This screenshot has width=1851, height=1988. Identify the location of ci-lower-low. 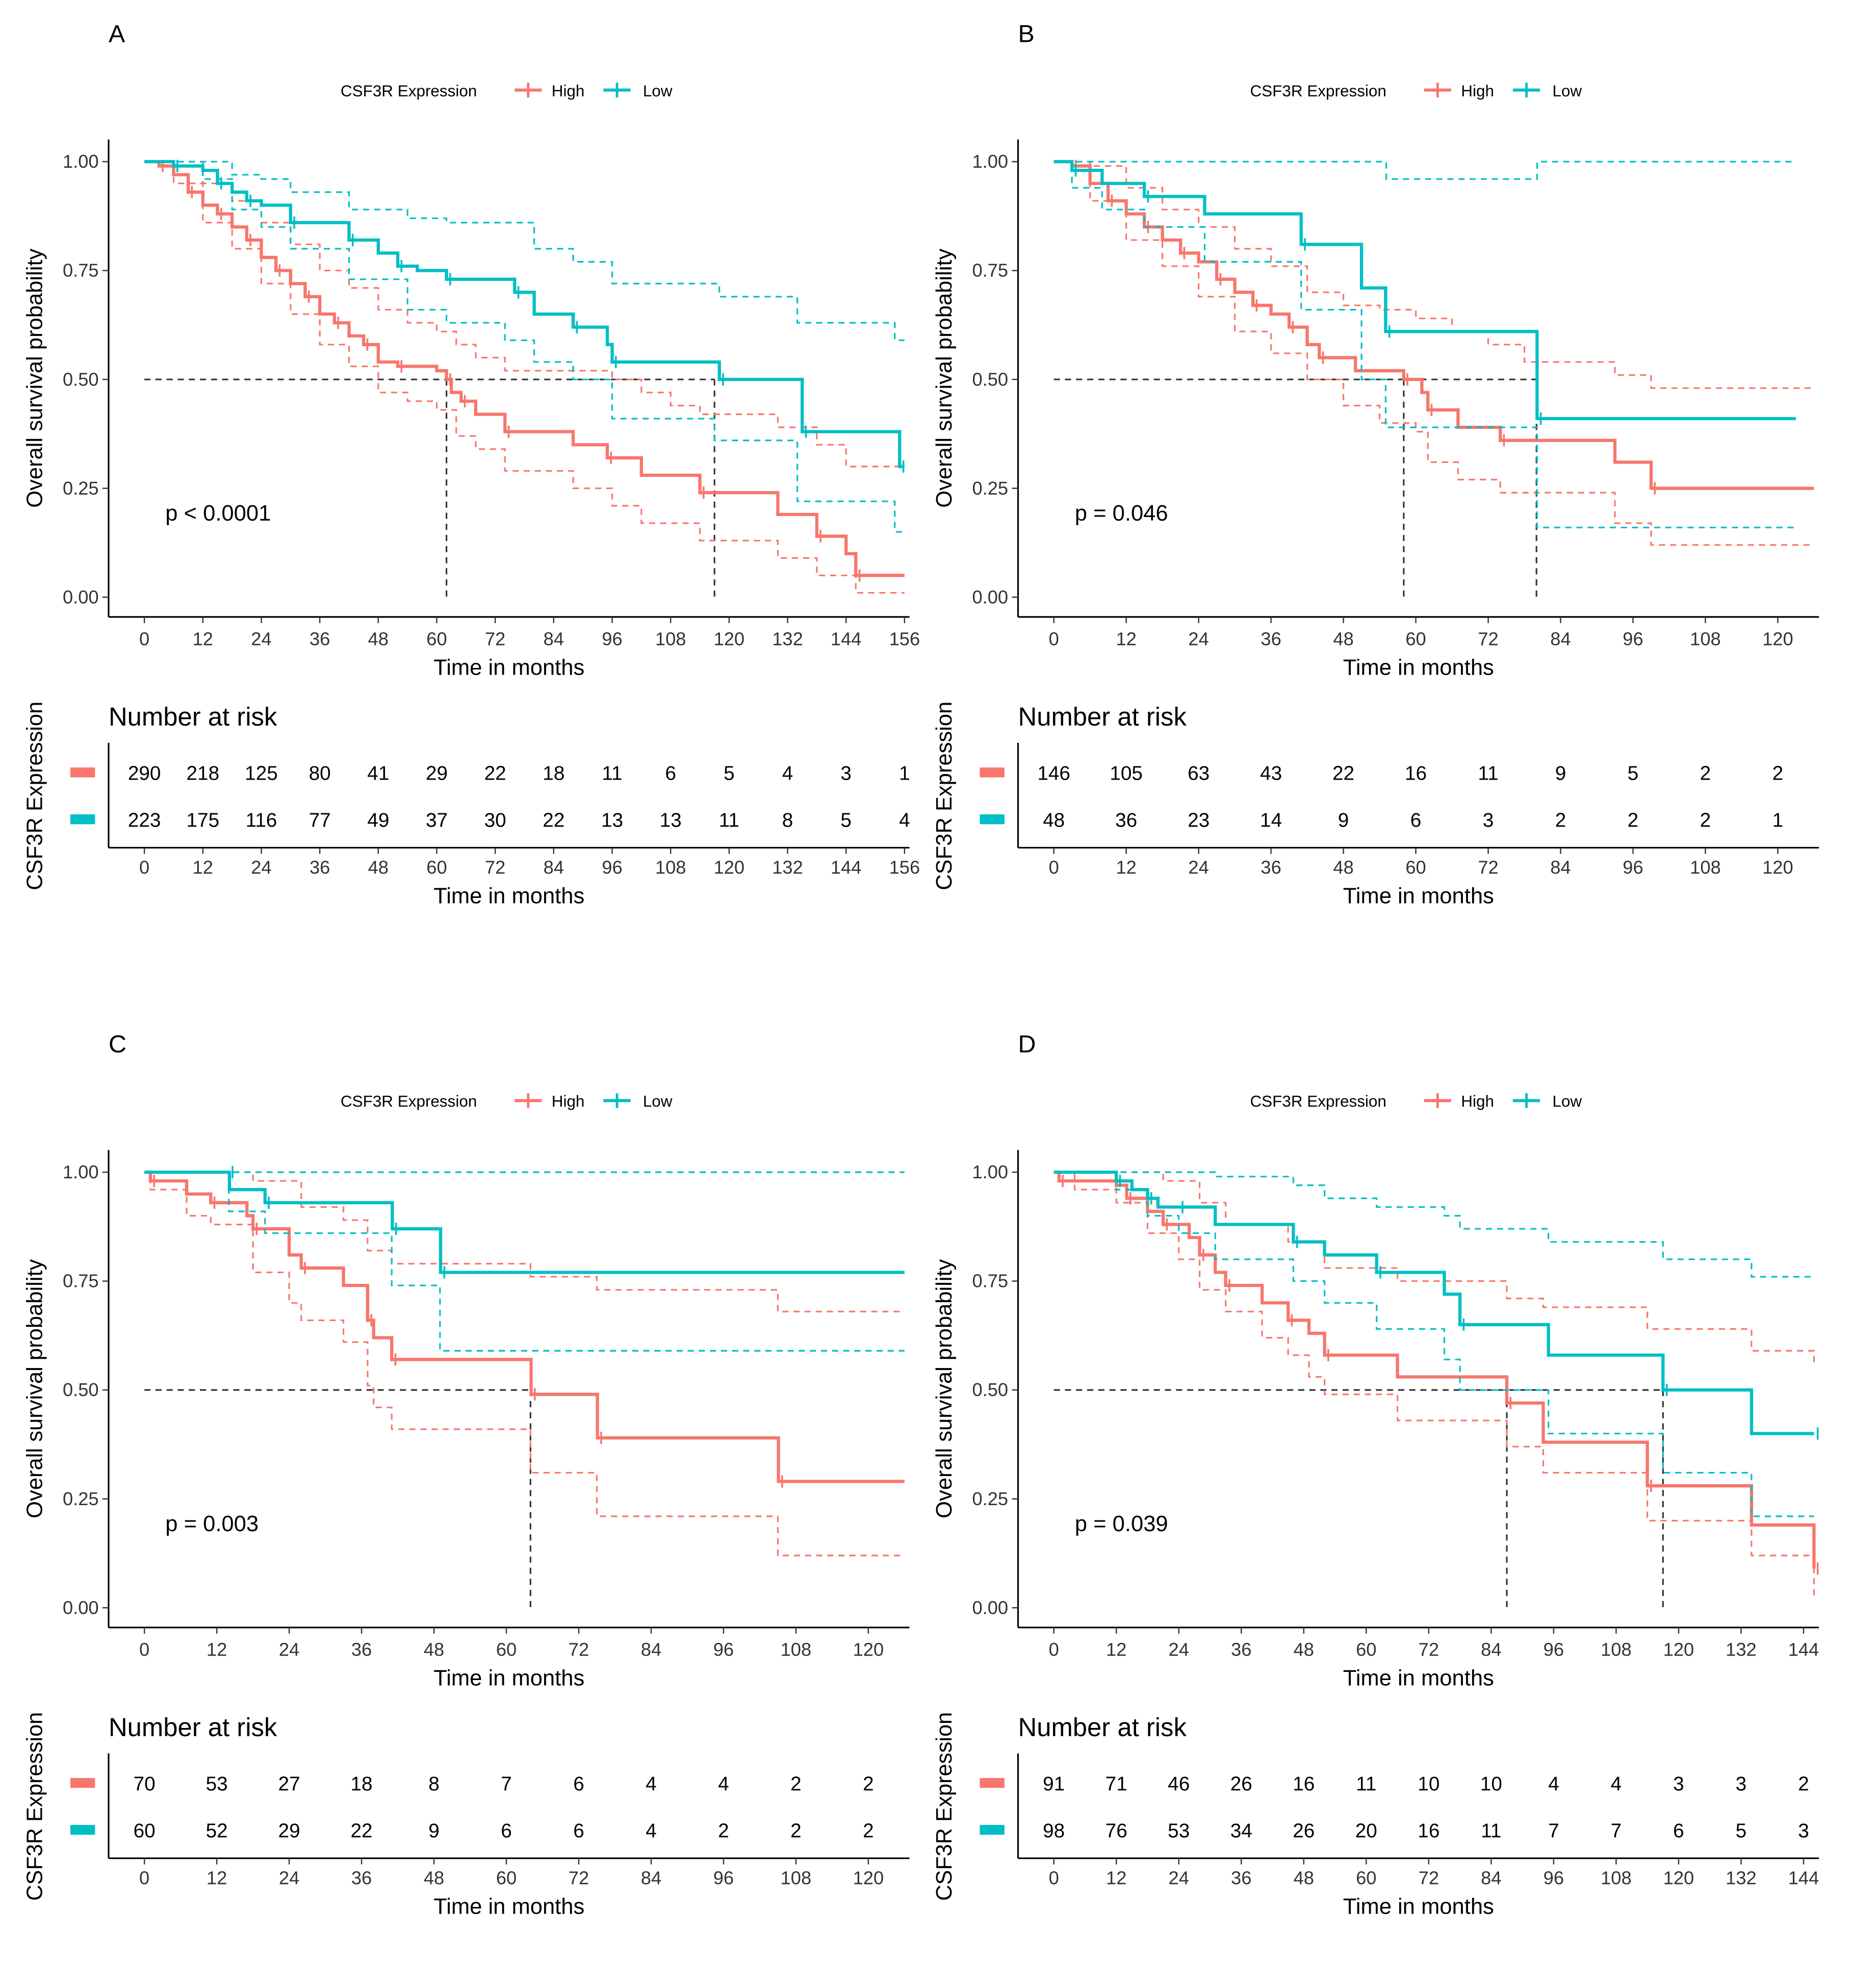
(525, 1261).